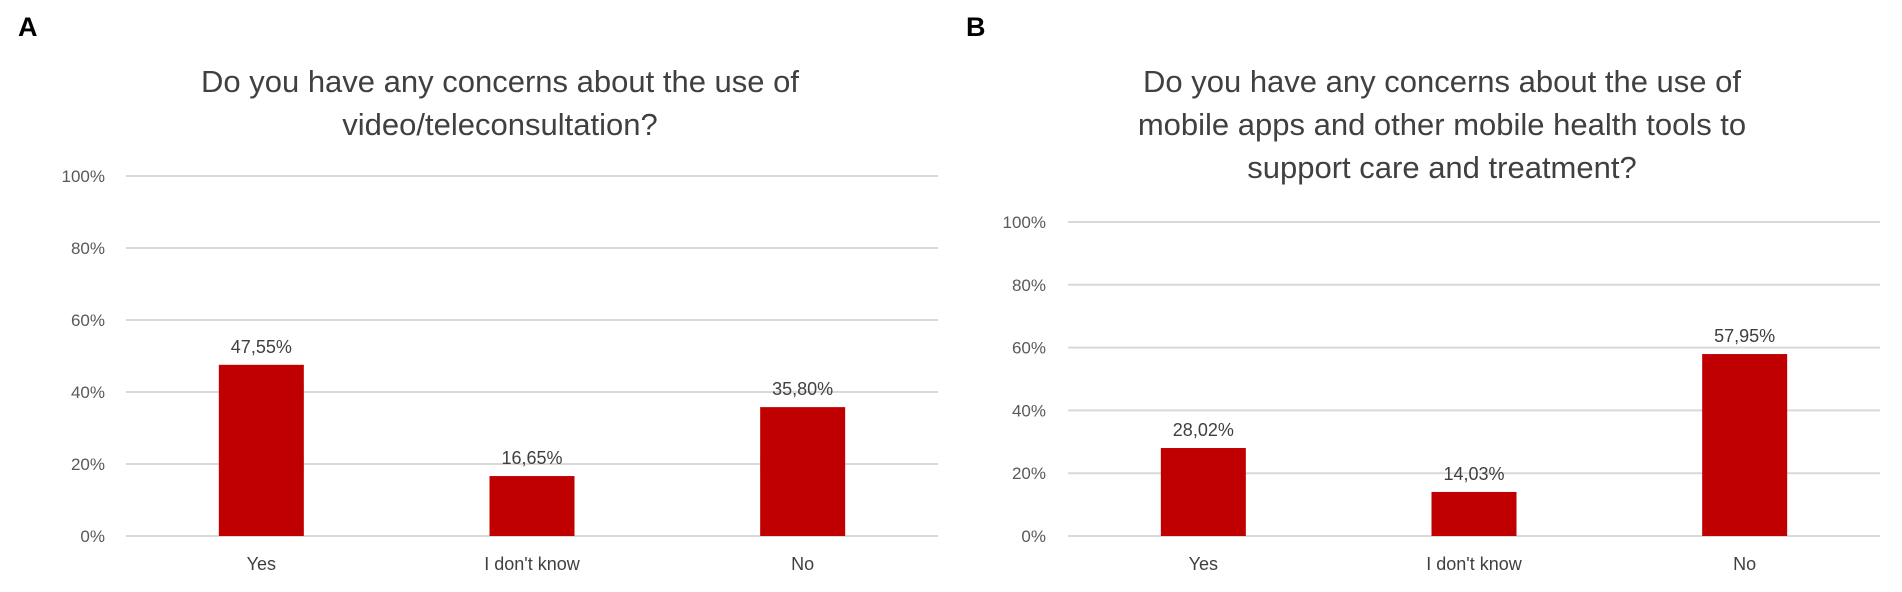  What do you see at coordinates (28, 27) in the screenshot?
I see `panel-letter-a: A` at bounding box center [28, 27].